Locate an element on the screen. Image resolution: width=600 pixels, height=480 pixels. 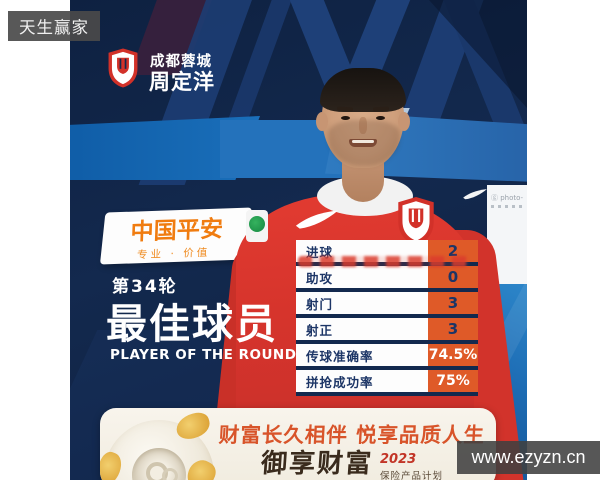
photo-credit-label: ⓖ photo- is located at coordinates (507, 198).